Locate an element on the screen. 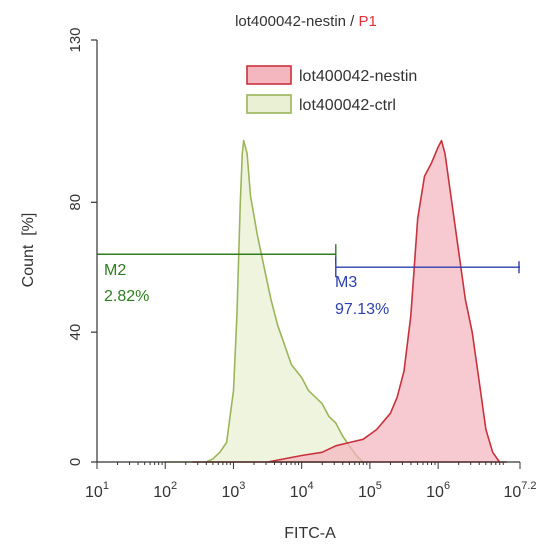 Image resolution: width=547 pixels, height=547 pixels. legend-label-ctrl: lot400042-ctrl is located at coordinates (347, 105).